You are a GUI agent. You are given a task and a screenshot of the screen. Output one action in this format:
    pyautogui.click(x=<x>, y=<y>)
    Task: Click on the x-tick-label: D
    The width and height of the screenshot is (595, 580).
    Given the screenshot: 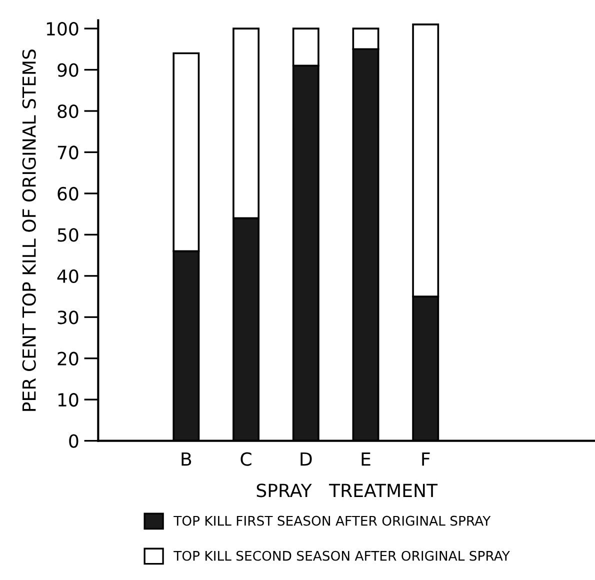 What is the action you would take?
    pyautogui.click(x=306, y=459)
    